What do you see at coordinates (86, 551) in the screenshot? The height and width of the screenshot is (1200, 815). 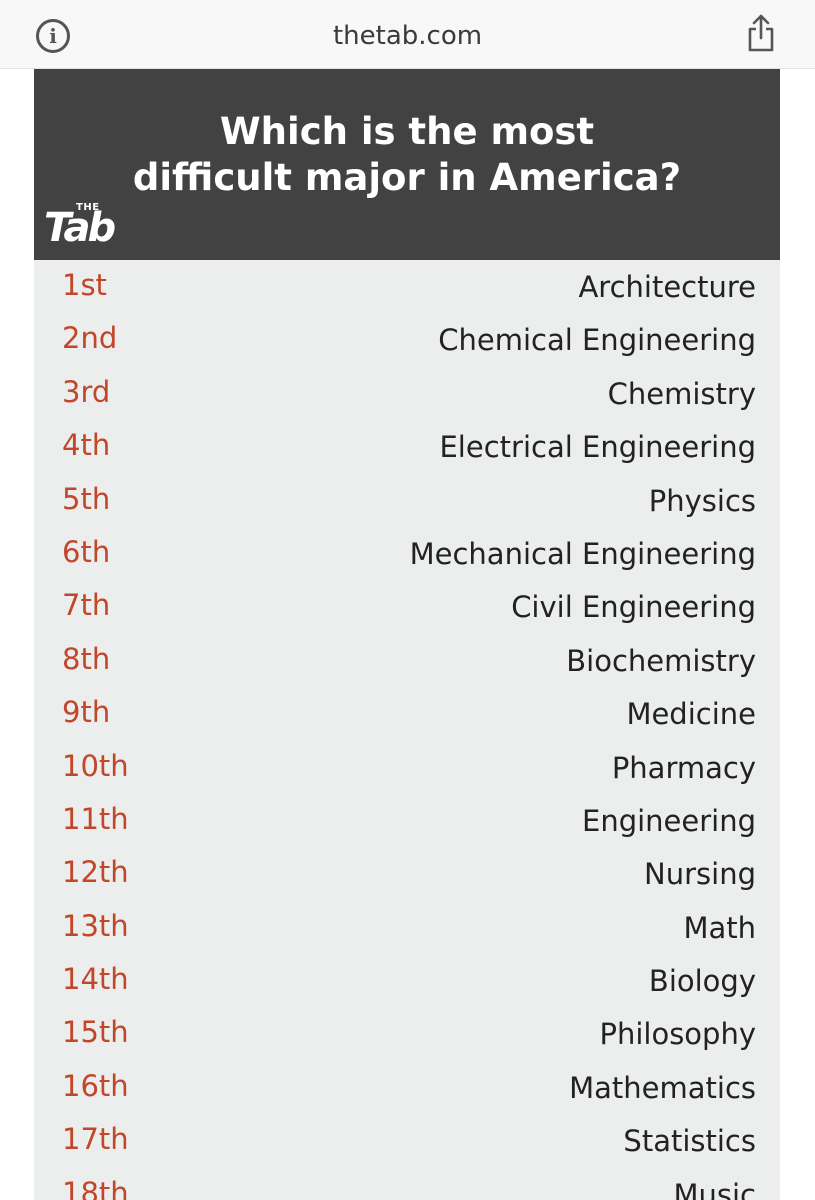 I see `rank-label: 6th` at bounding box center [86, 551].